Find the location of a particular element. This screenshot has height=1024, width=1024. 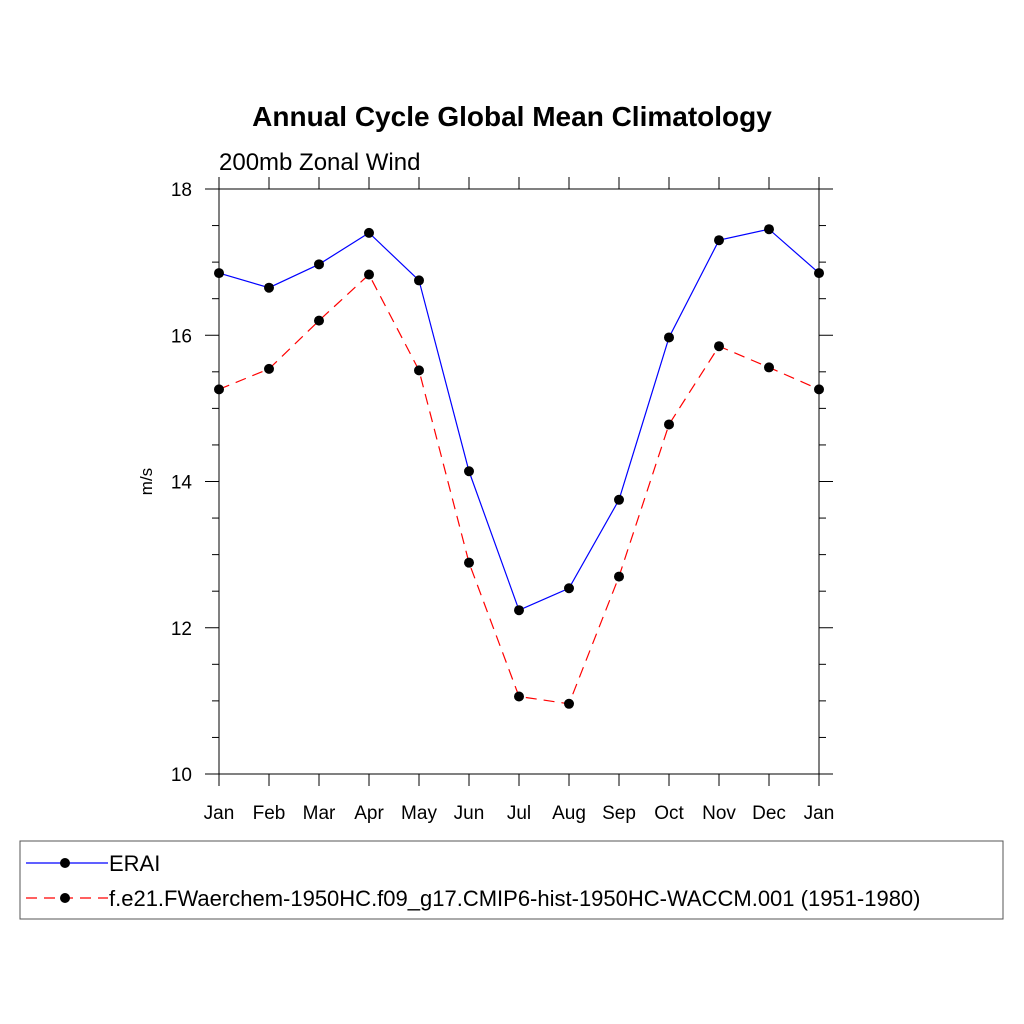

x-tick-label: May is located at coordinates (419, 813).